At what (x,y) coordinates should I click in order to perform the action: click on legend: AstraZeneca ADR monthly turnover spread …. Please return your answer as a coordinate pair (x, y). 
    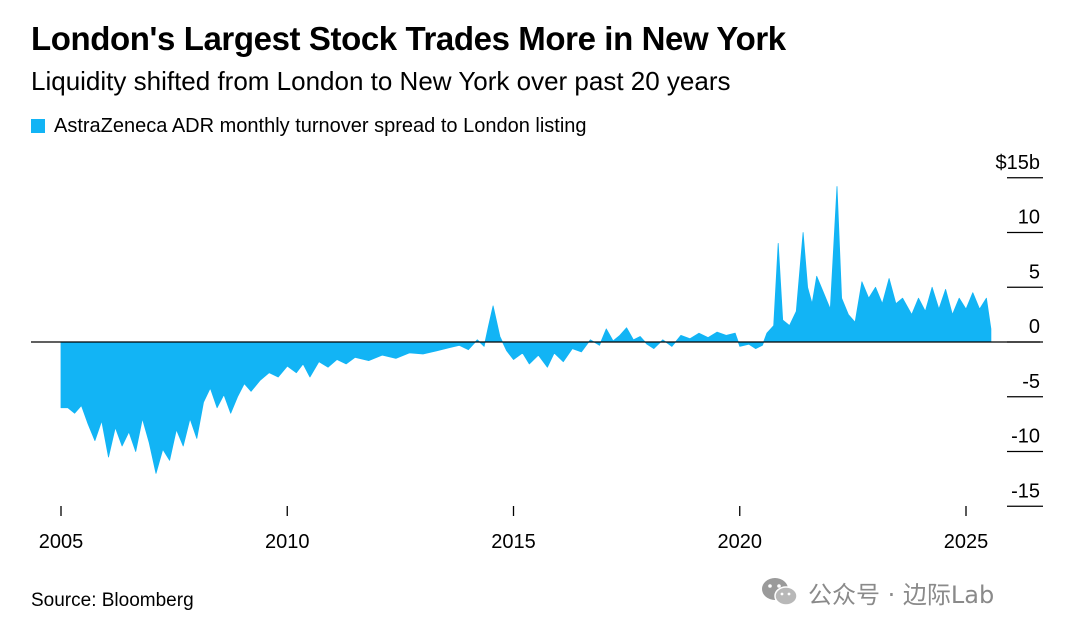
    Looking at the image, I should click on (309, 126).